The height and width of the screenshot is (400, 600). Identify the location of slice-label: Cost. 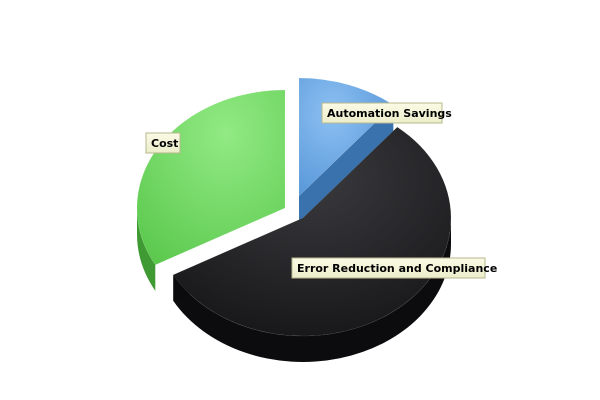
(163, 143).